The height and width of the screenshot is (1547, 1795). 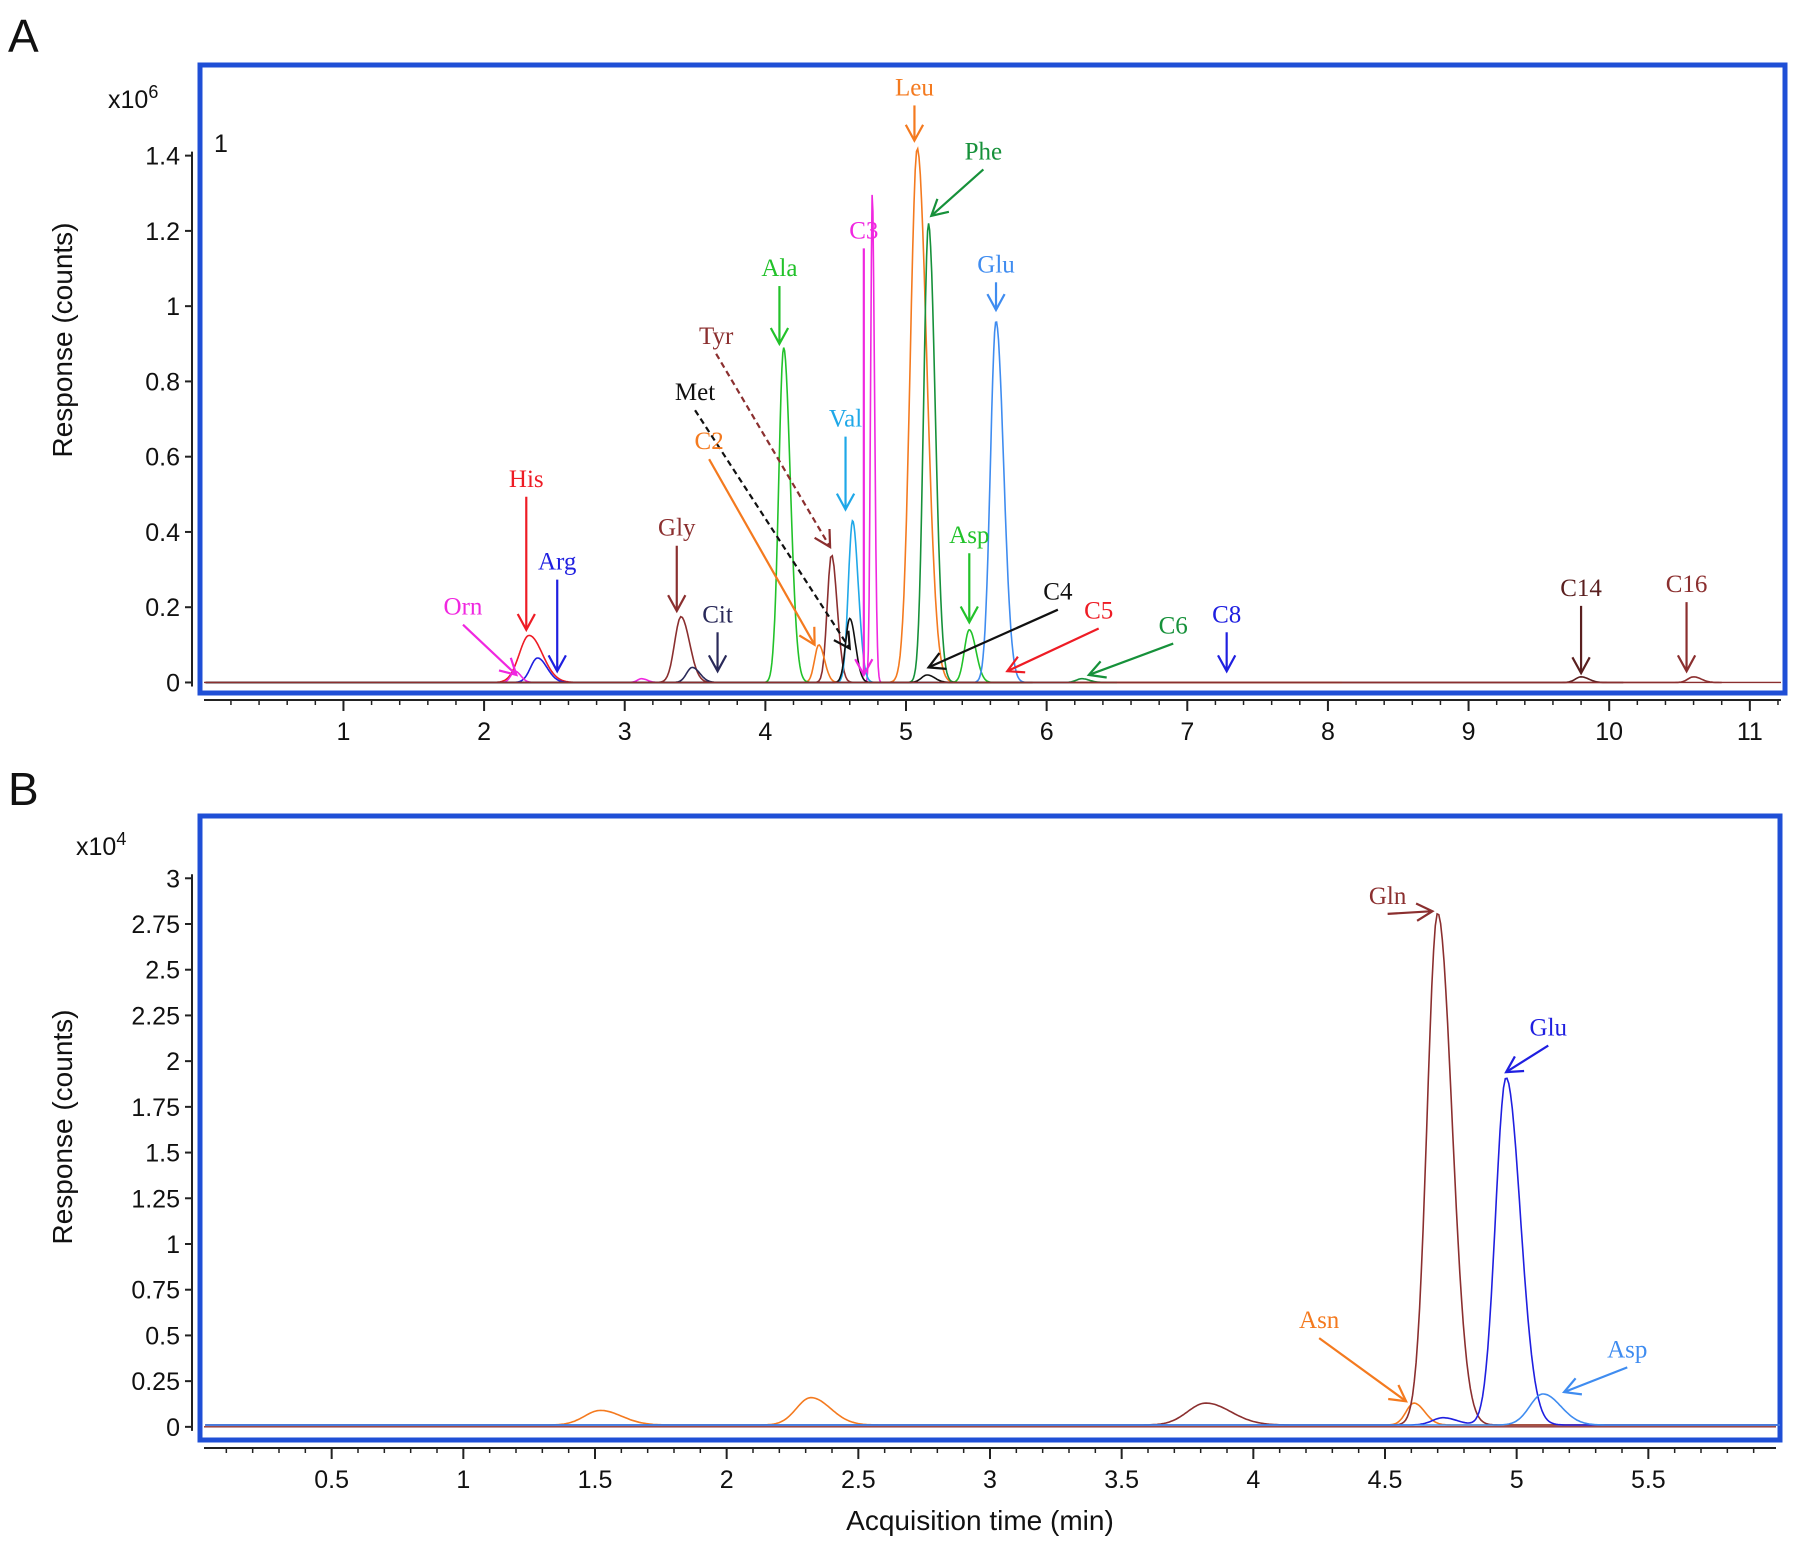 I want to click on y-tick-label: 3, so click(x=173, y=879).